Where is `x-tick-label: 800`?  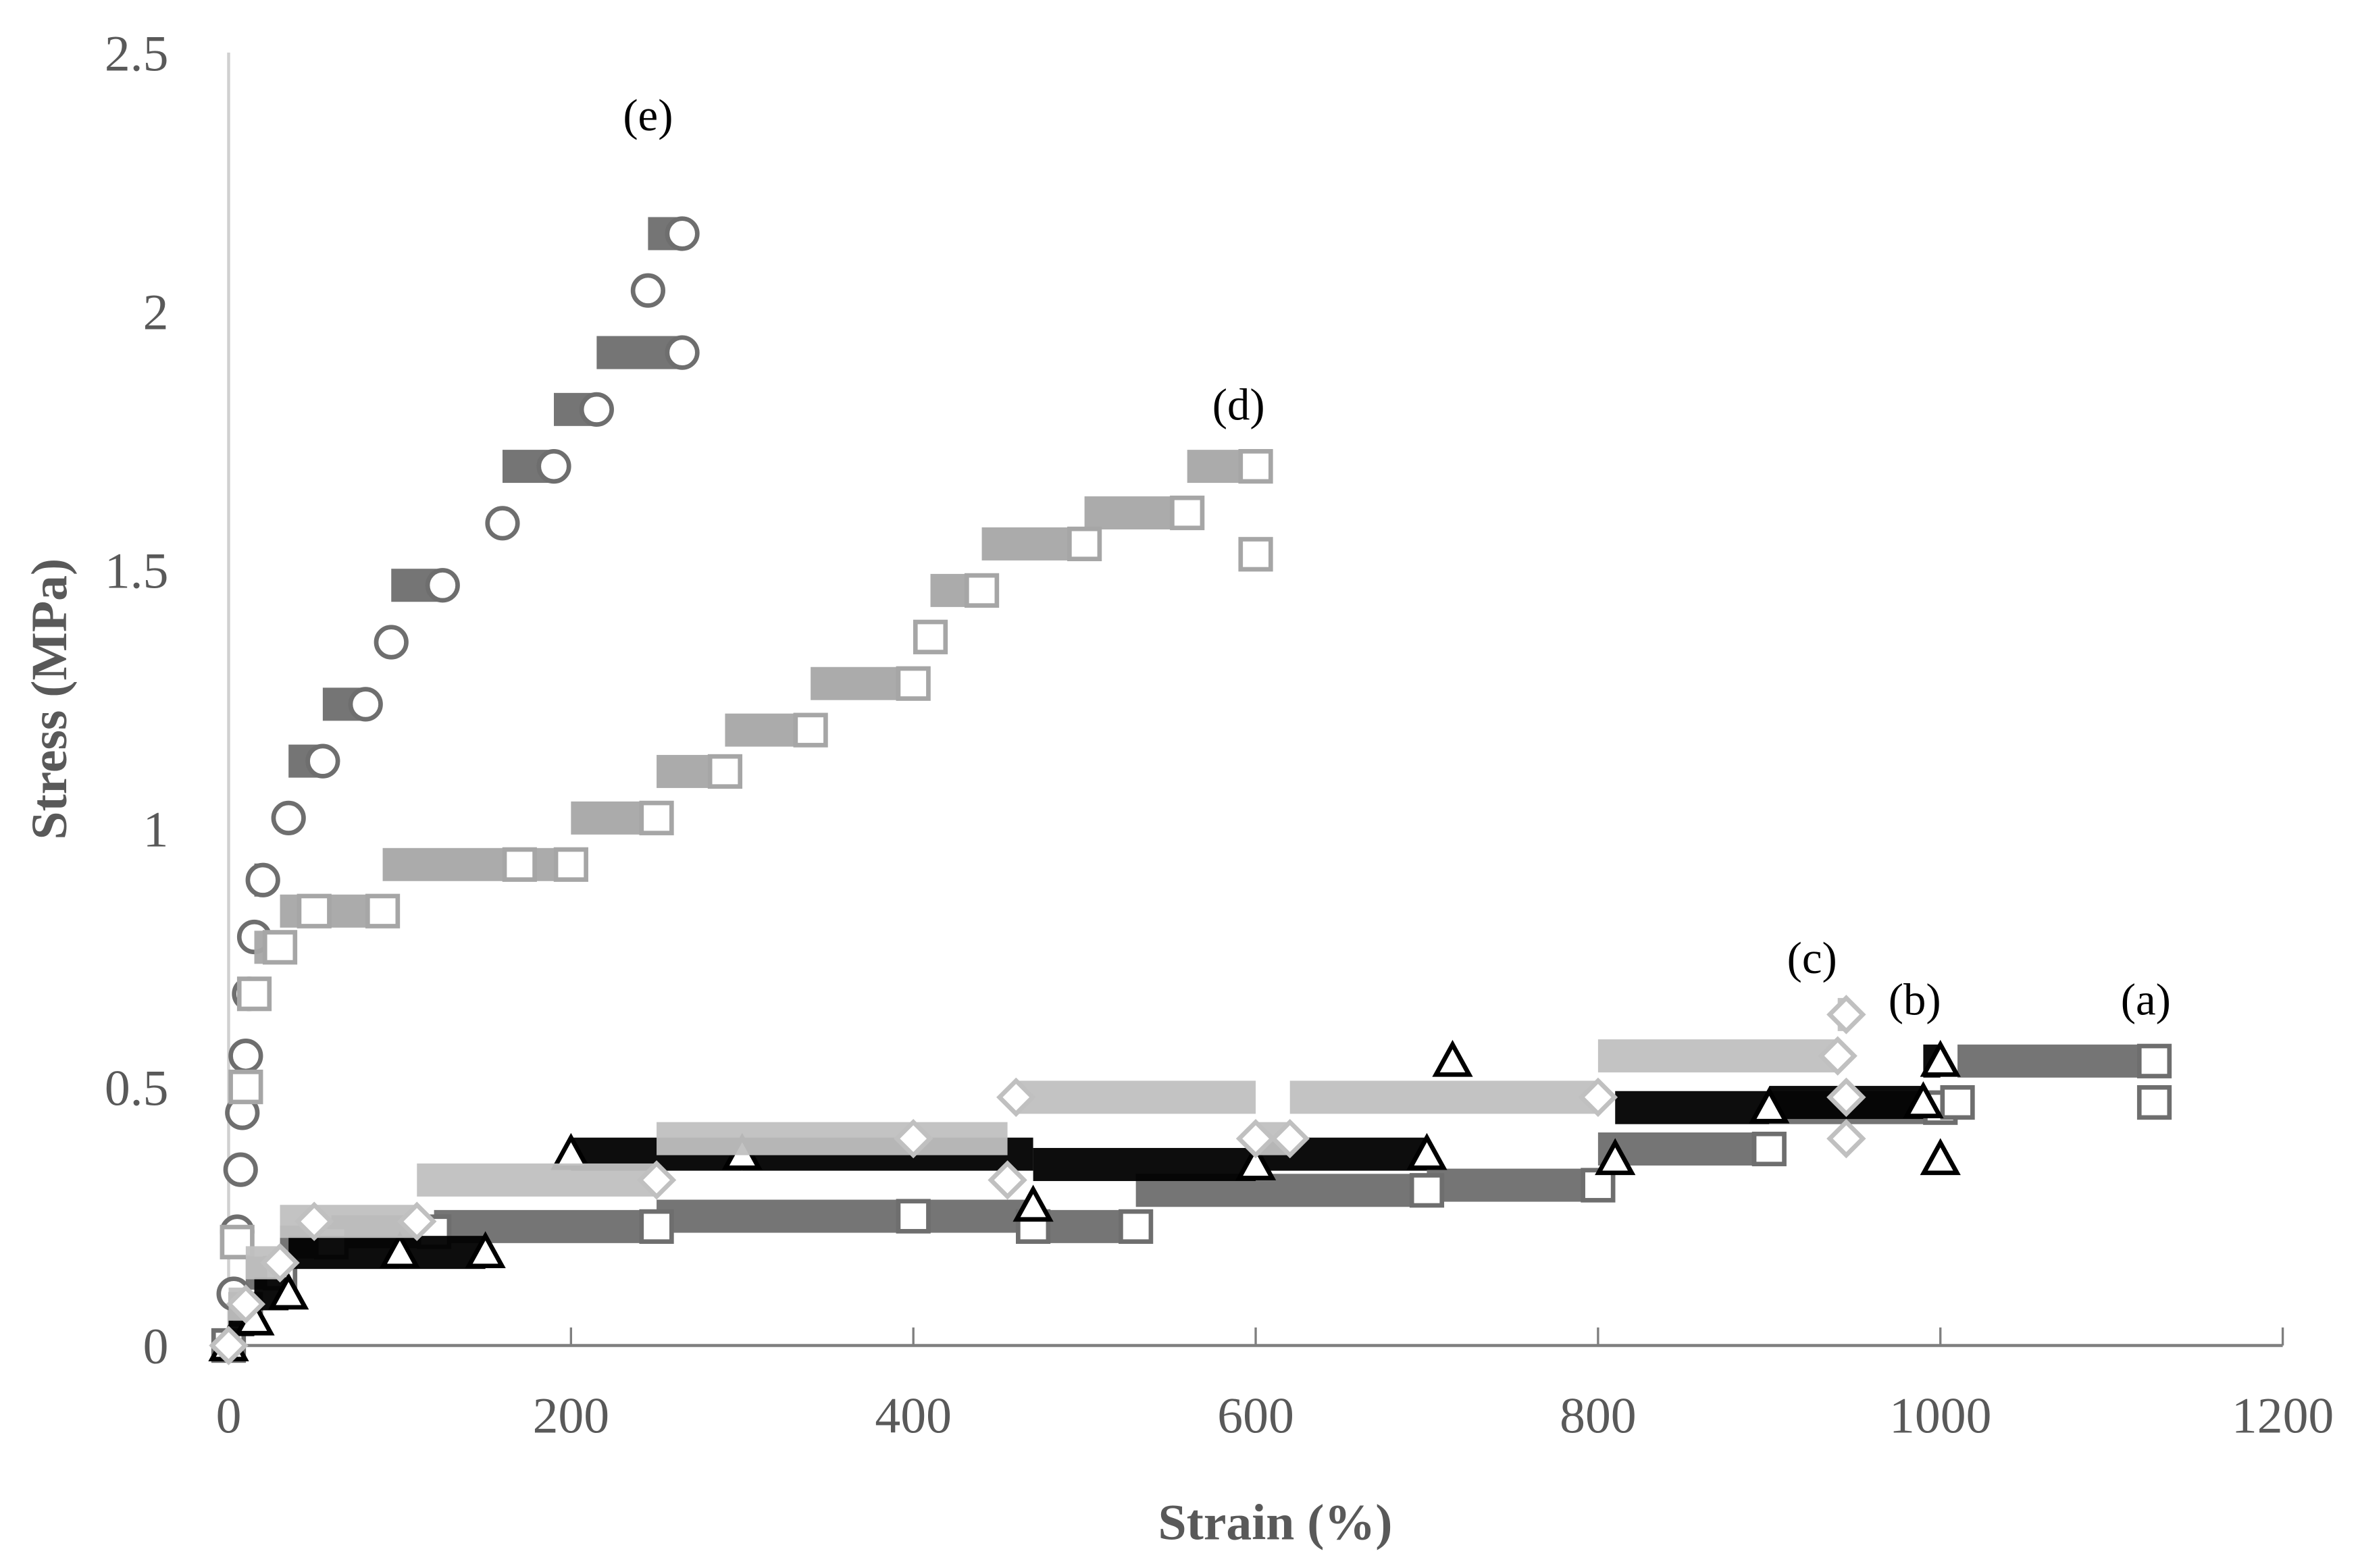
x-tick-label: 800 is located at coordinates (1599, 1416).